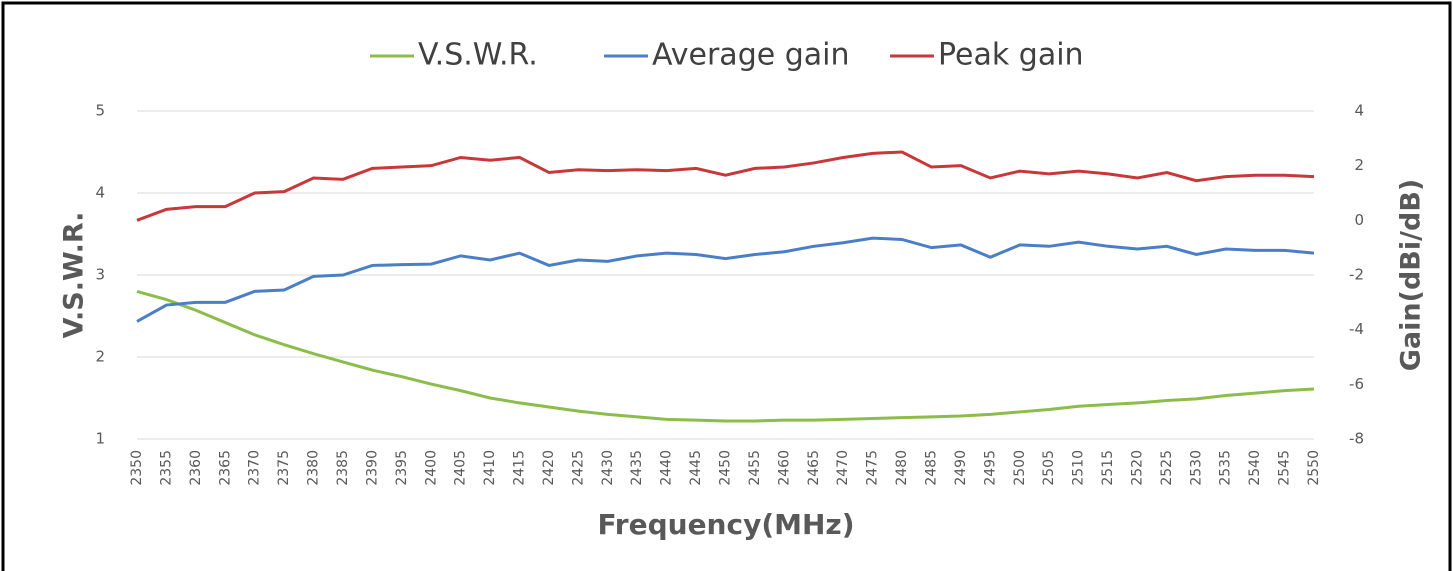 The image size is (1453, 571). I want to click on x-tick-label: 2375, so click(284, 468).